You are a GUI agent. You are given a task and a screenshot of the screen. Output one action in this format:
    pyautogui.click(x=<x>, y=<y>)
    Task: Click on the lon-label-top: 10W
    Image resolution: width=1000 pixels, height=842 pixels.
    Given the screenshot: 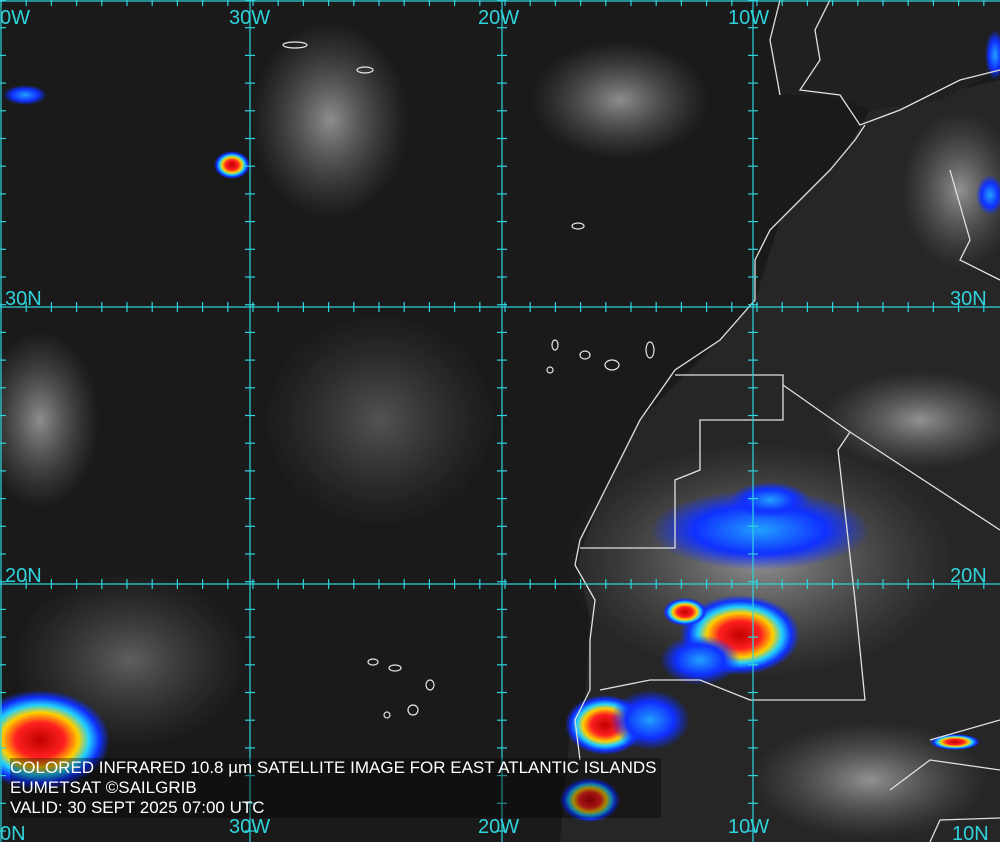 What is the action you would take?
    pyautogui.click(x=749, y=18)
    